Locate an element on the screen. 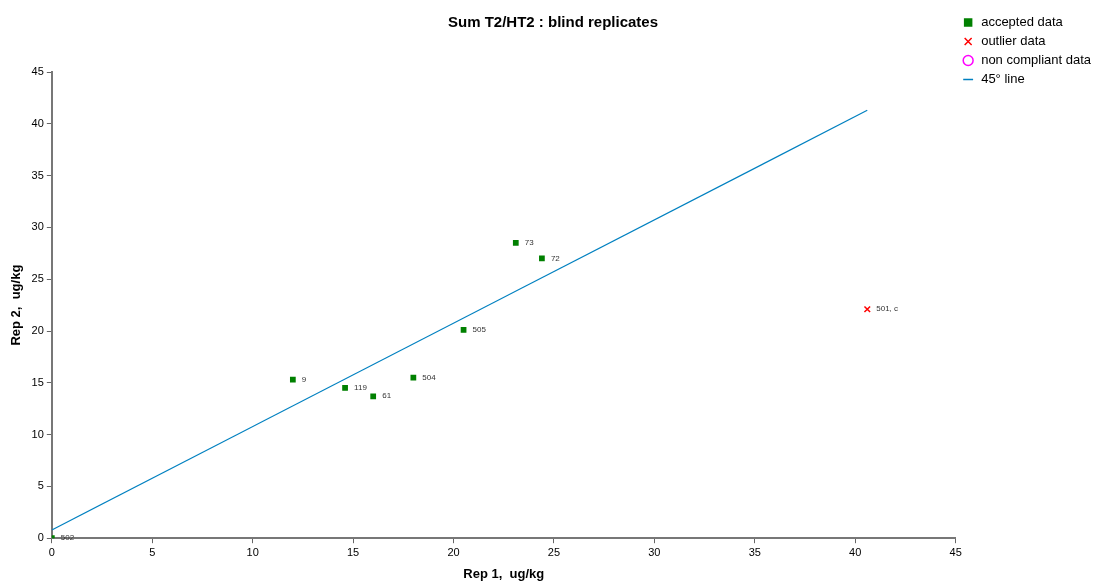 This screenshot has height=588, width=1103. annotation: 73 is located at coordinates (529, 243).